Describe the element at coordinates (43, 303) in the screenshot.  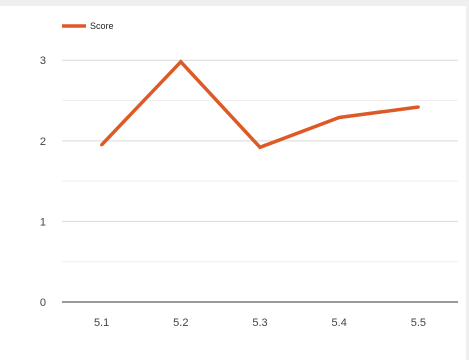
I see `y-tick-label: 0` at that location.